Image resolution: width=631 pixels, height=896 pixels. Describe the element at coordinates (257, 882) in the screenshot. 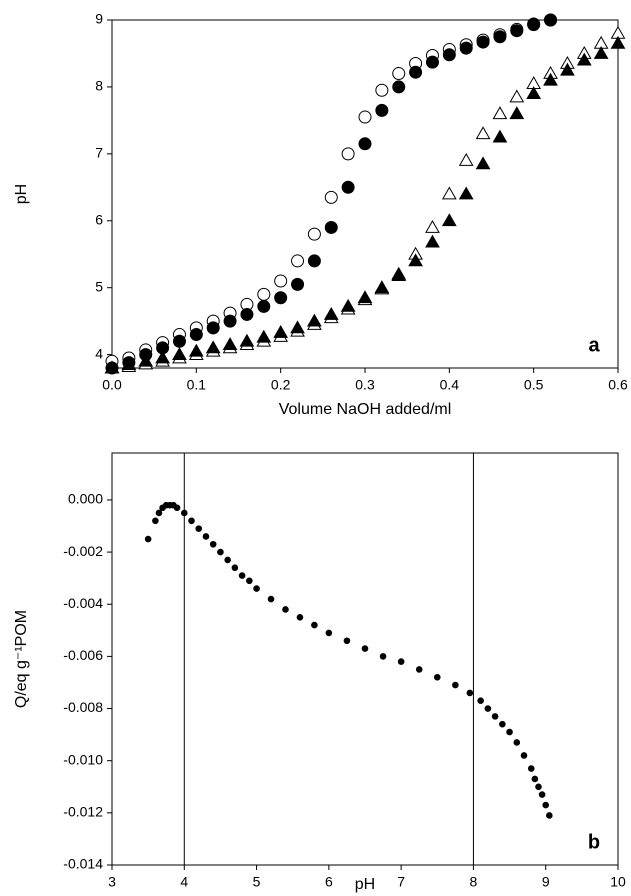

I see `x-tick-label: 5` at that location.